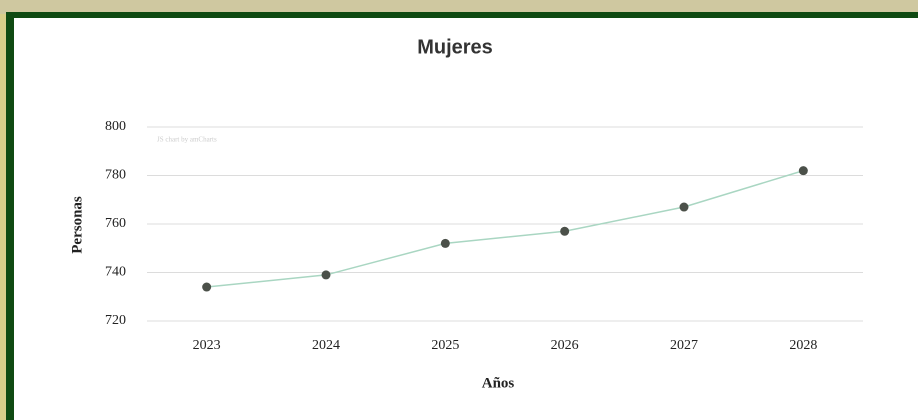 The width and height of the screenshot is (918, 420). I want to click on x-tick-label: 2025, so click(445, 345).